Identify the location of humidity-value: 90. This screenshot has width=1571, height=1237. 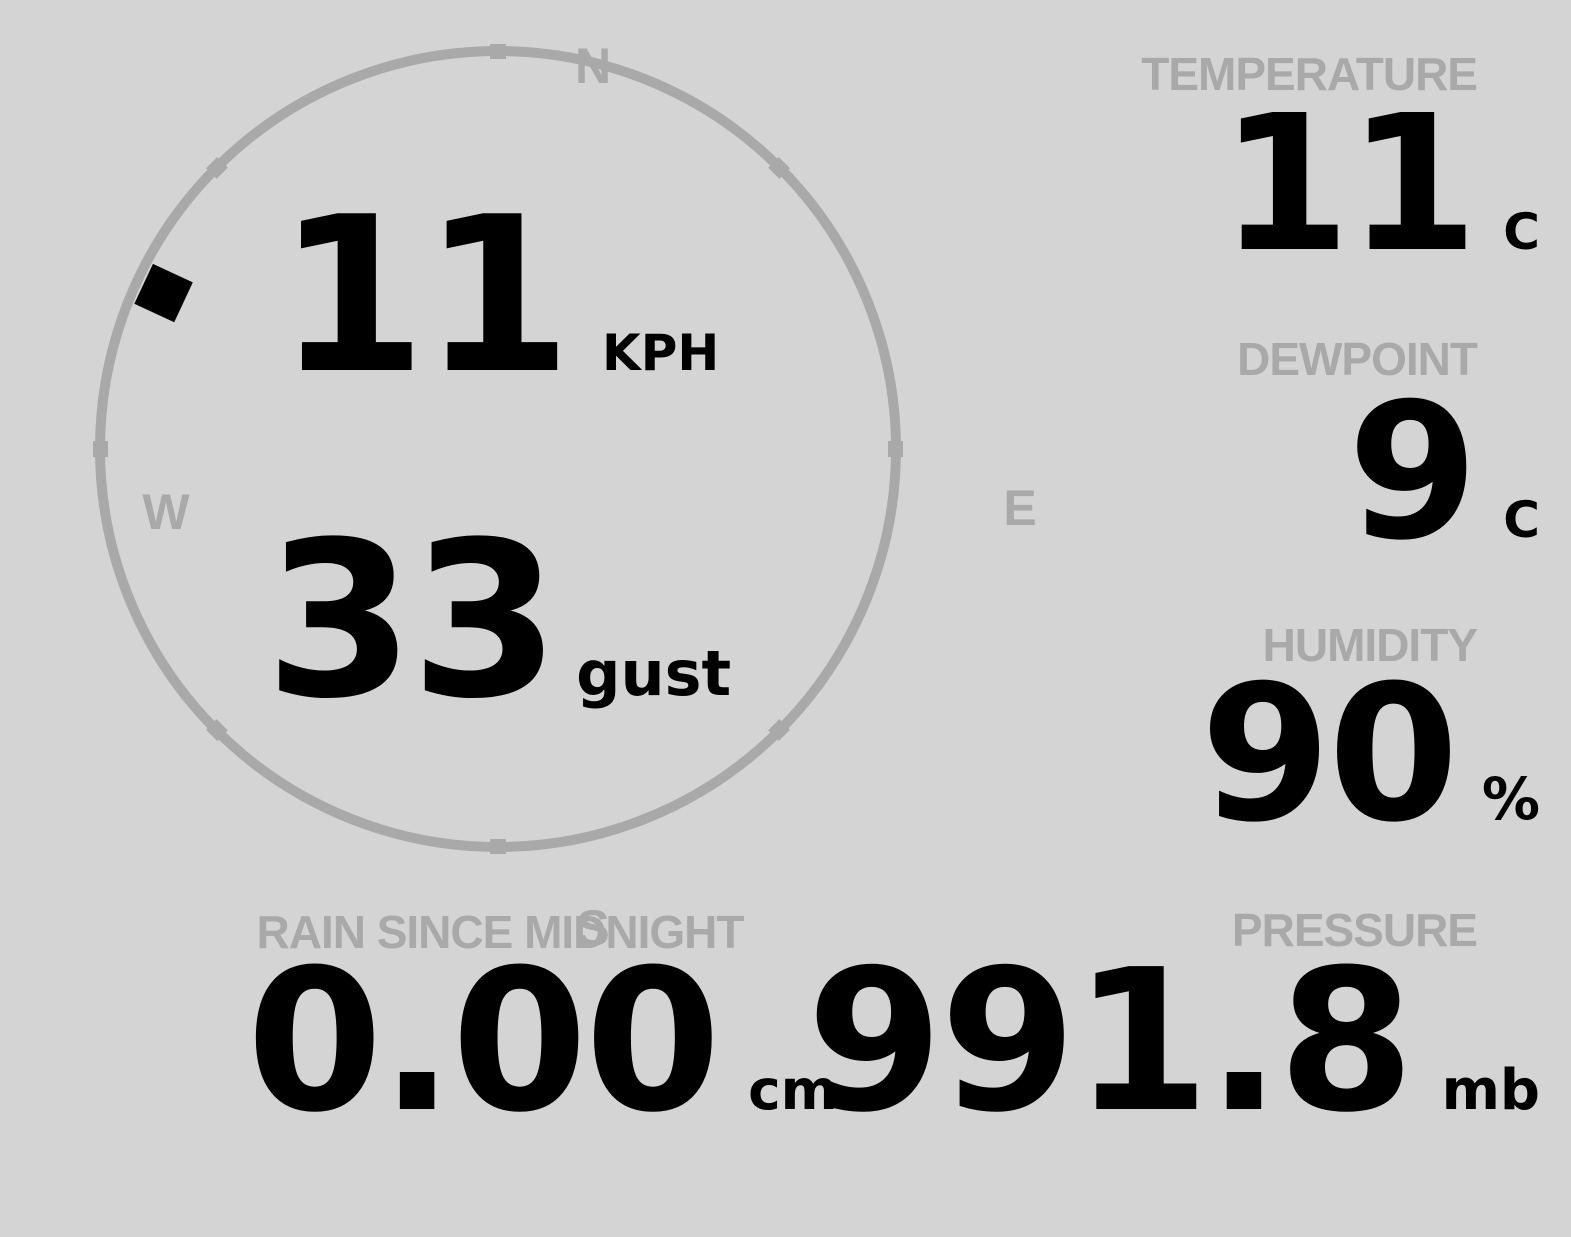
(1329, 754).